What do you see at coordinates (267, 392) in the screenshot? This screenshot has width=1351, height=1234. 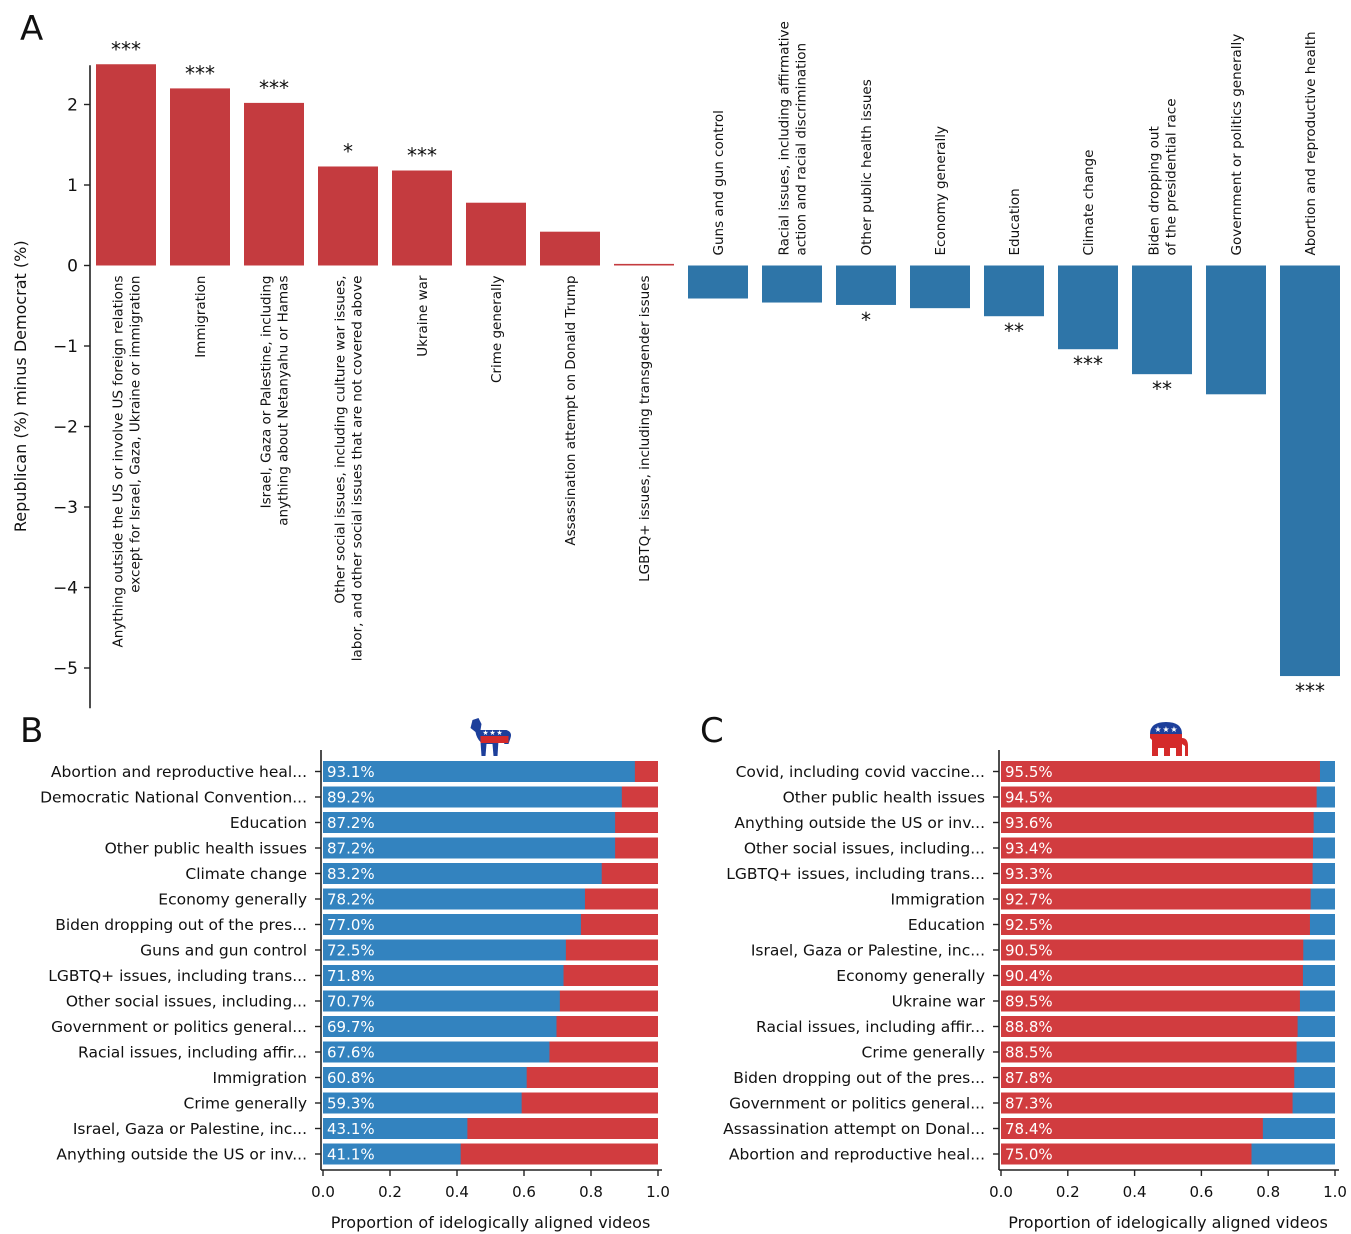 I see `category-label: Israel, Gaza or Palestine, including` at bounding box center [267, 392].